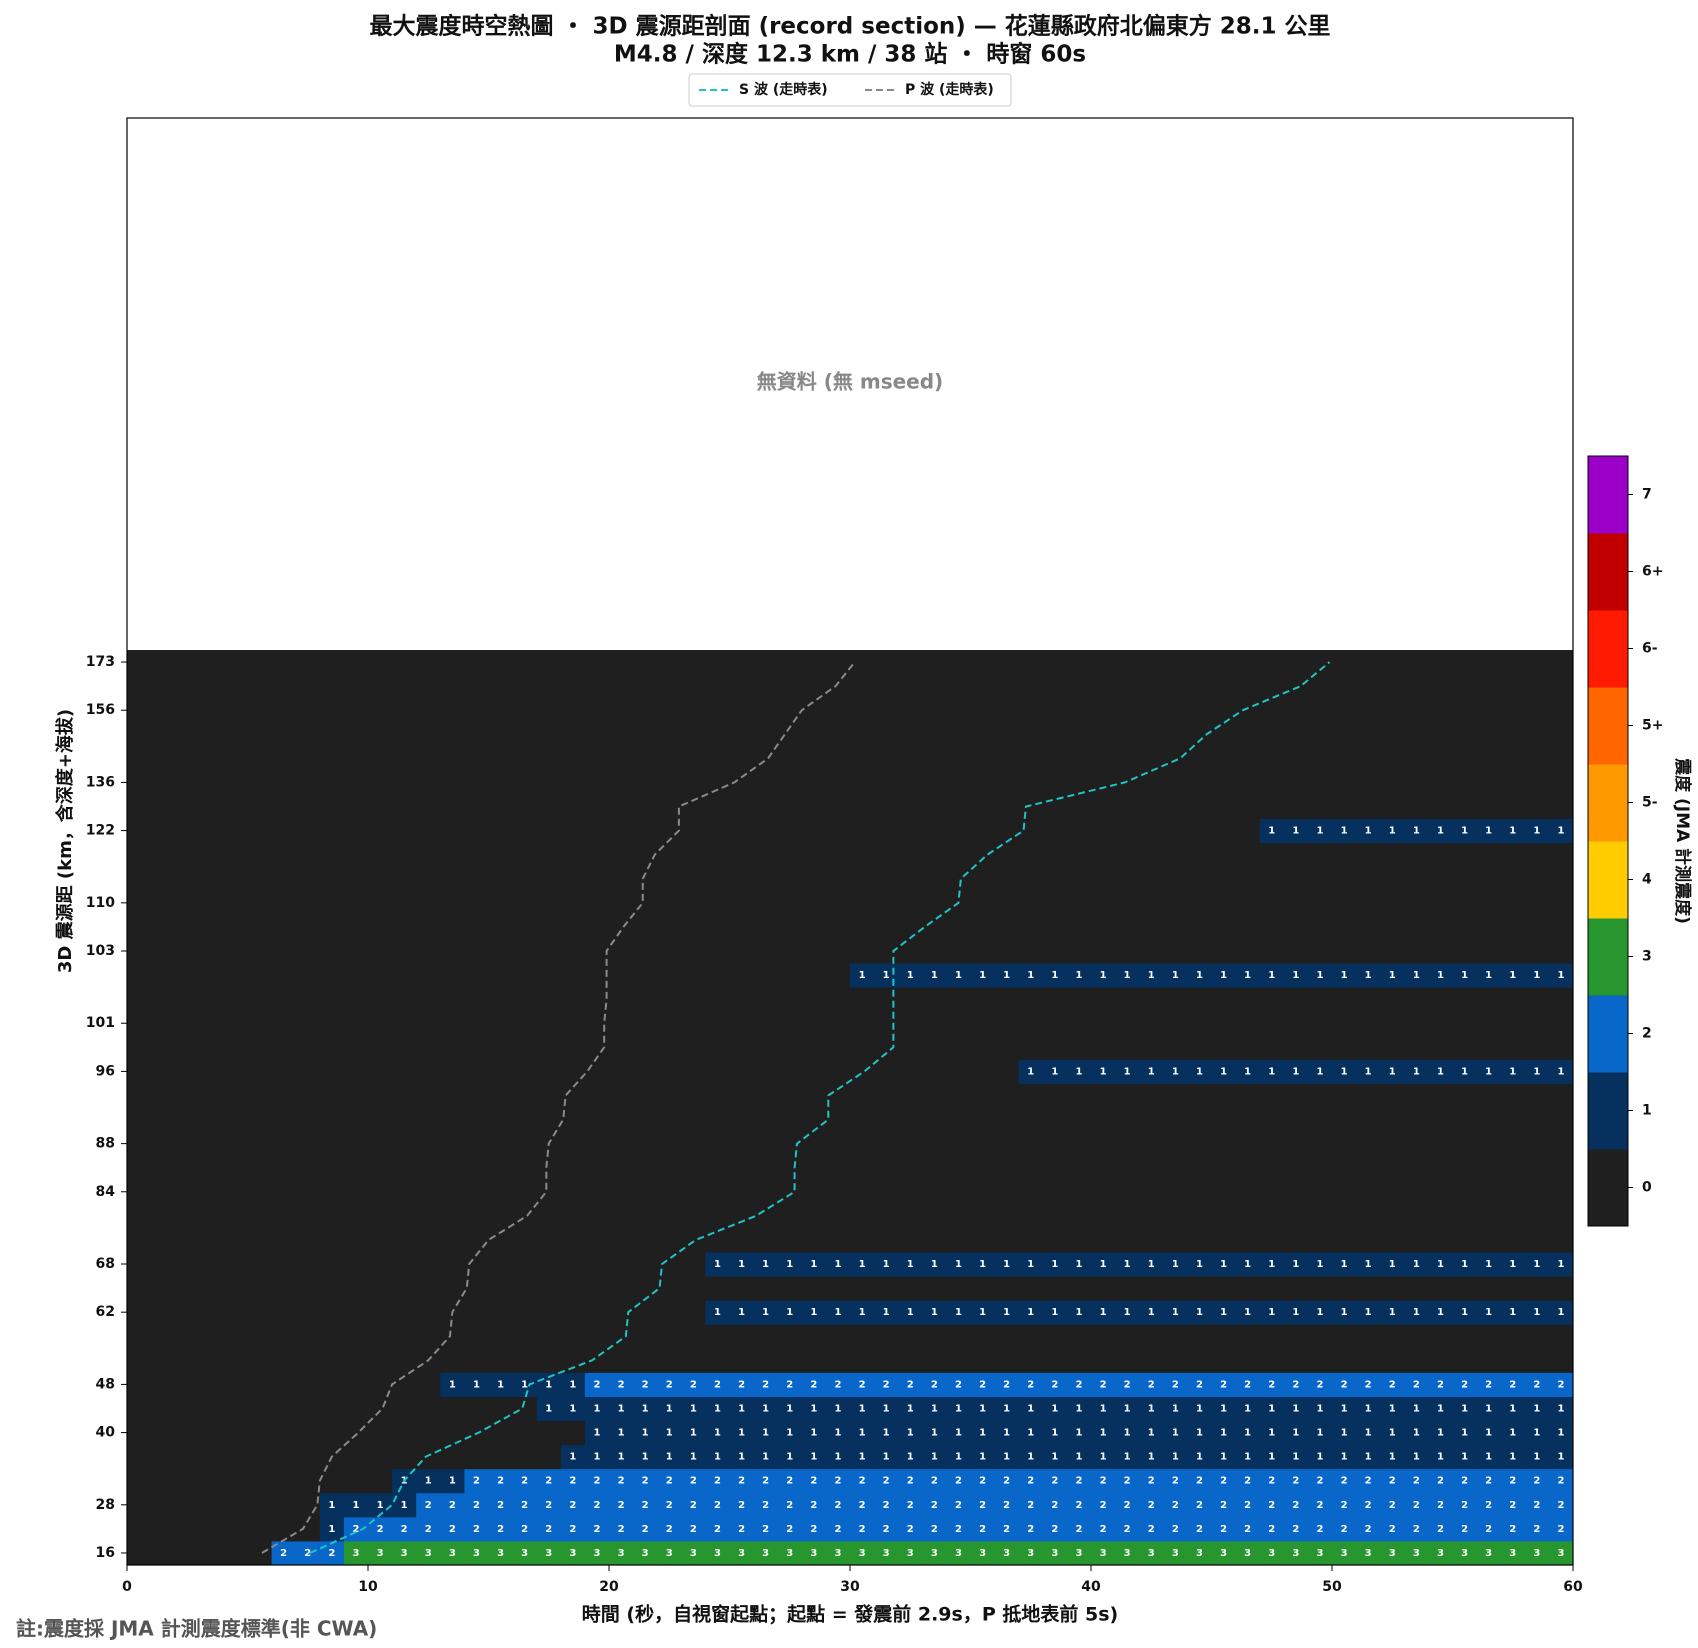 The width and height of the screenshot is (1698, 1648). What do you see at coordinates (609, 1587) in the screenshot?
I see `x-tick-label: 20` at bounding box center [609, 1587].